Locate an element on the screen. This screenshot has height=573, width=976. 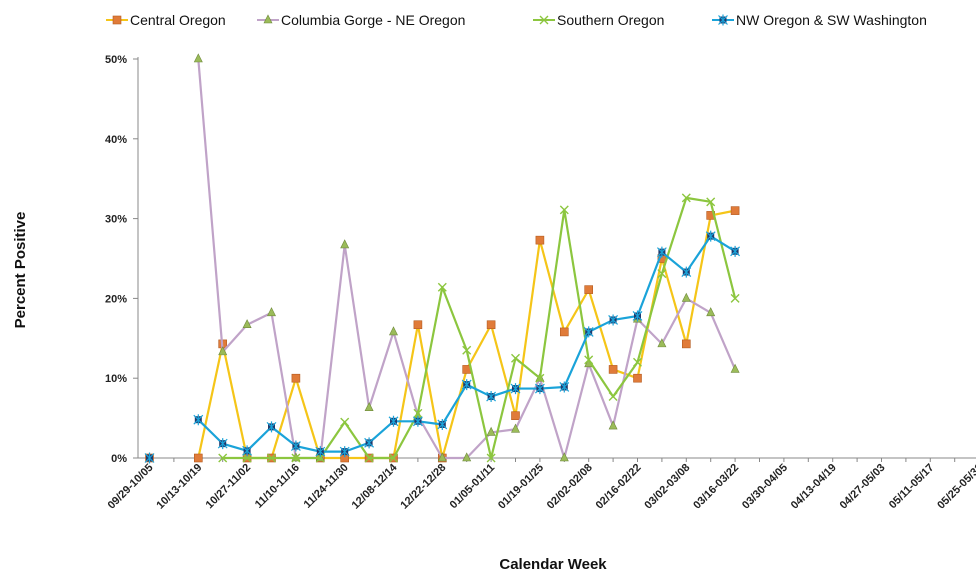
legend-item: NW Oregon & SW Washington is located at coordinates (819, 20).